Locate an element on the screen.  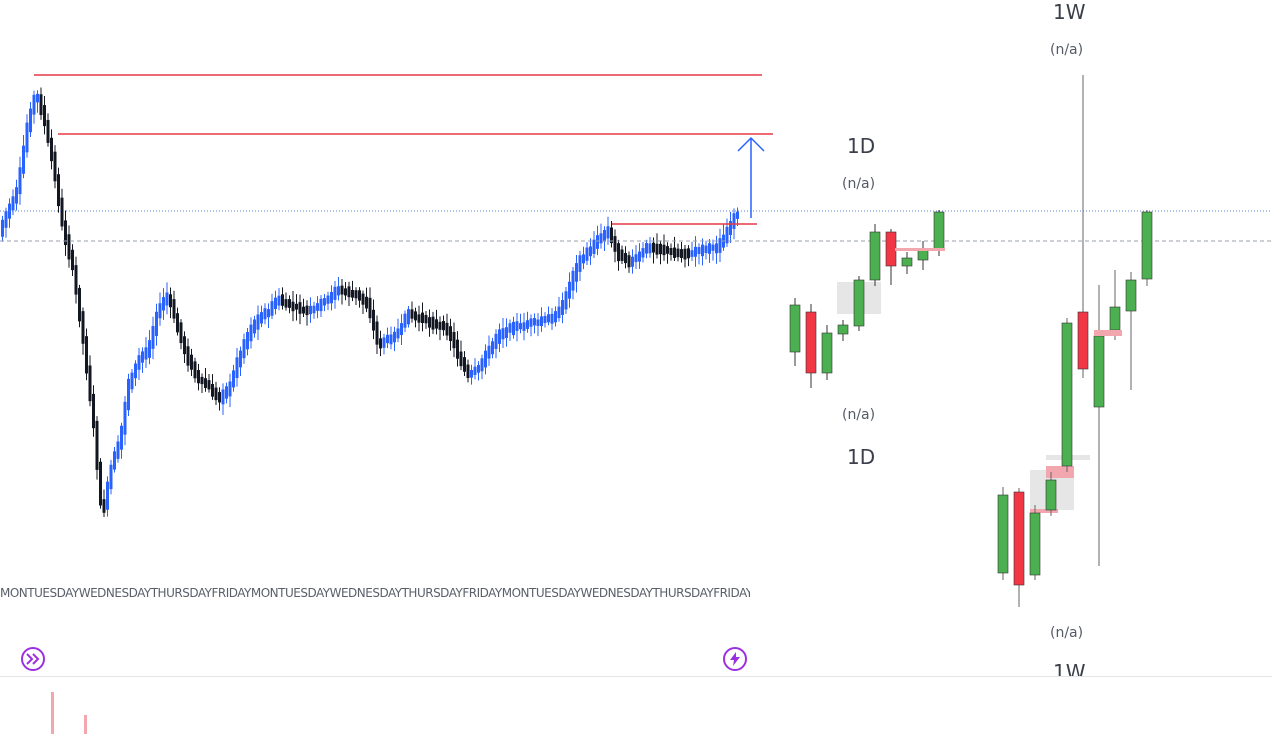
lightning-icon is located at coordinates (735, 659).